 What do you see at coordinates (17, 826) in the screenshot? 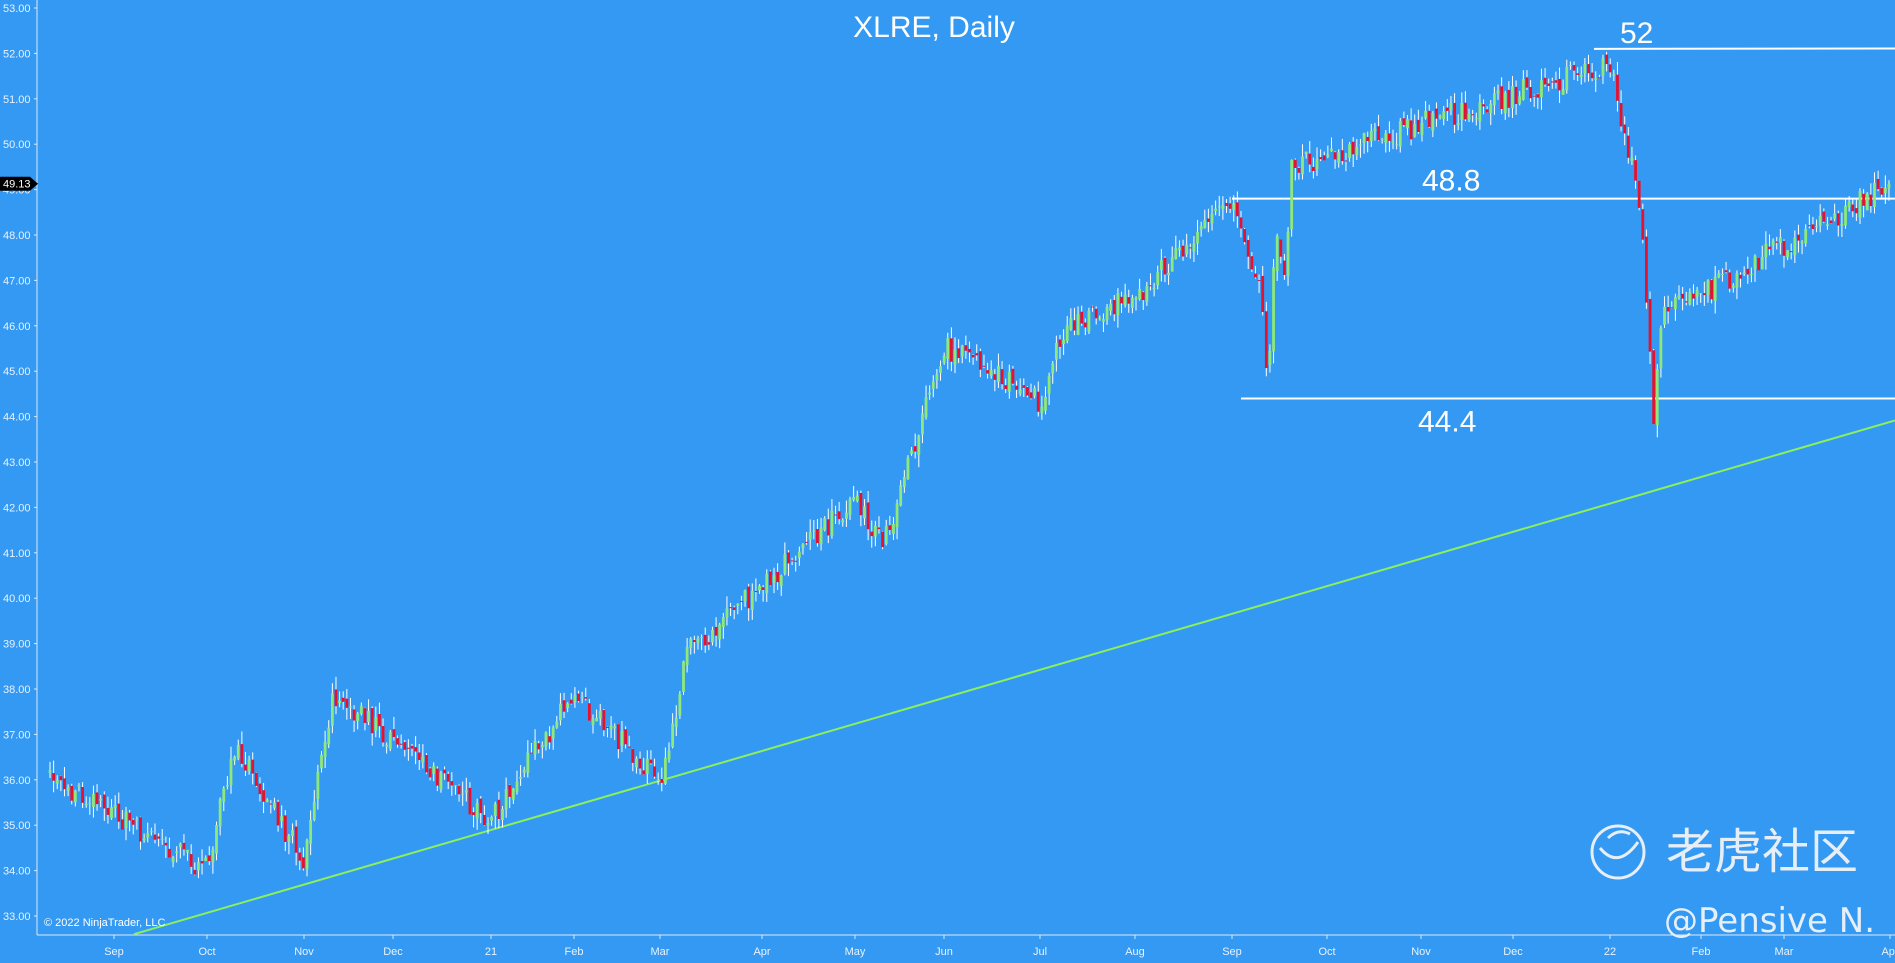
I see `y-tick-label: 35.00` at bounding box center [17, 826].